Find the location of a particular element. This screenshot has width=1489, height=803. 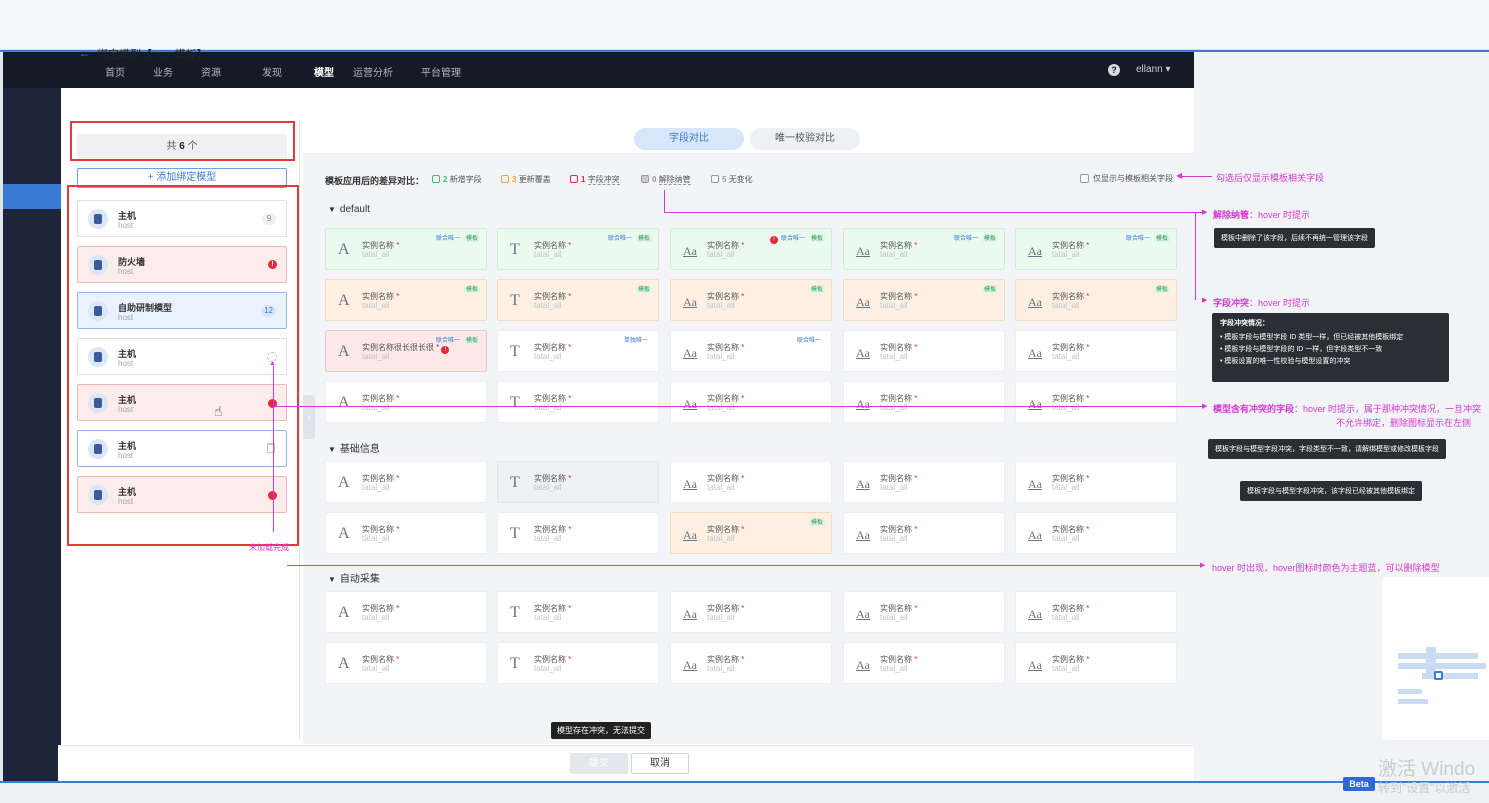

model-conflict-tooltip-1: 模板字段与模型字段冲突，字段类型不一致，请解绑模型或修改模板字段 is located at coordinates (1327, 449).